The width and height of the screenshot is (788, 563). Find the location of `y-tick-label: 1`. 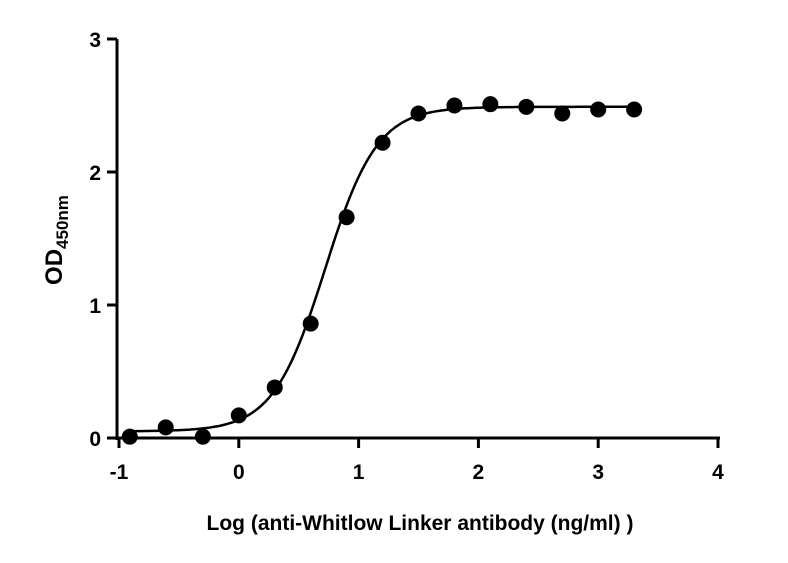

y-tick-label: 1 is located at coordinates (95, 306).